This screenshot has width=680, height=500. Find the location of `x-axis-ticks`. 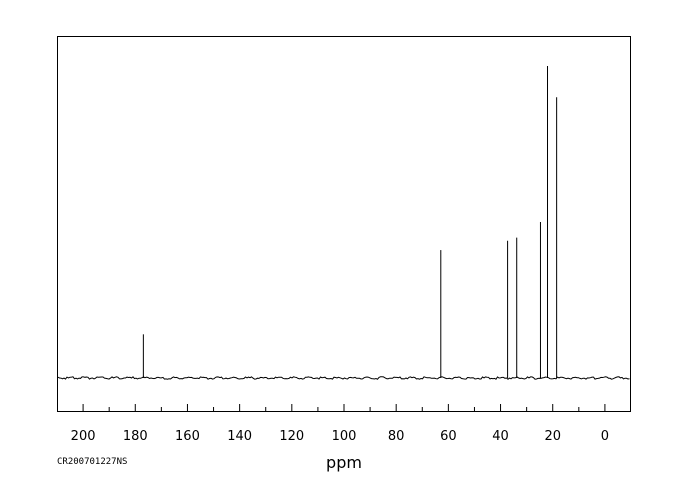

x-axis-ticks is located at coordinates (344, 407).